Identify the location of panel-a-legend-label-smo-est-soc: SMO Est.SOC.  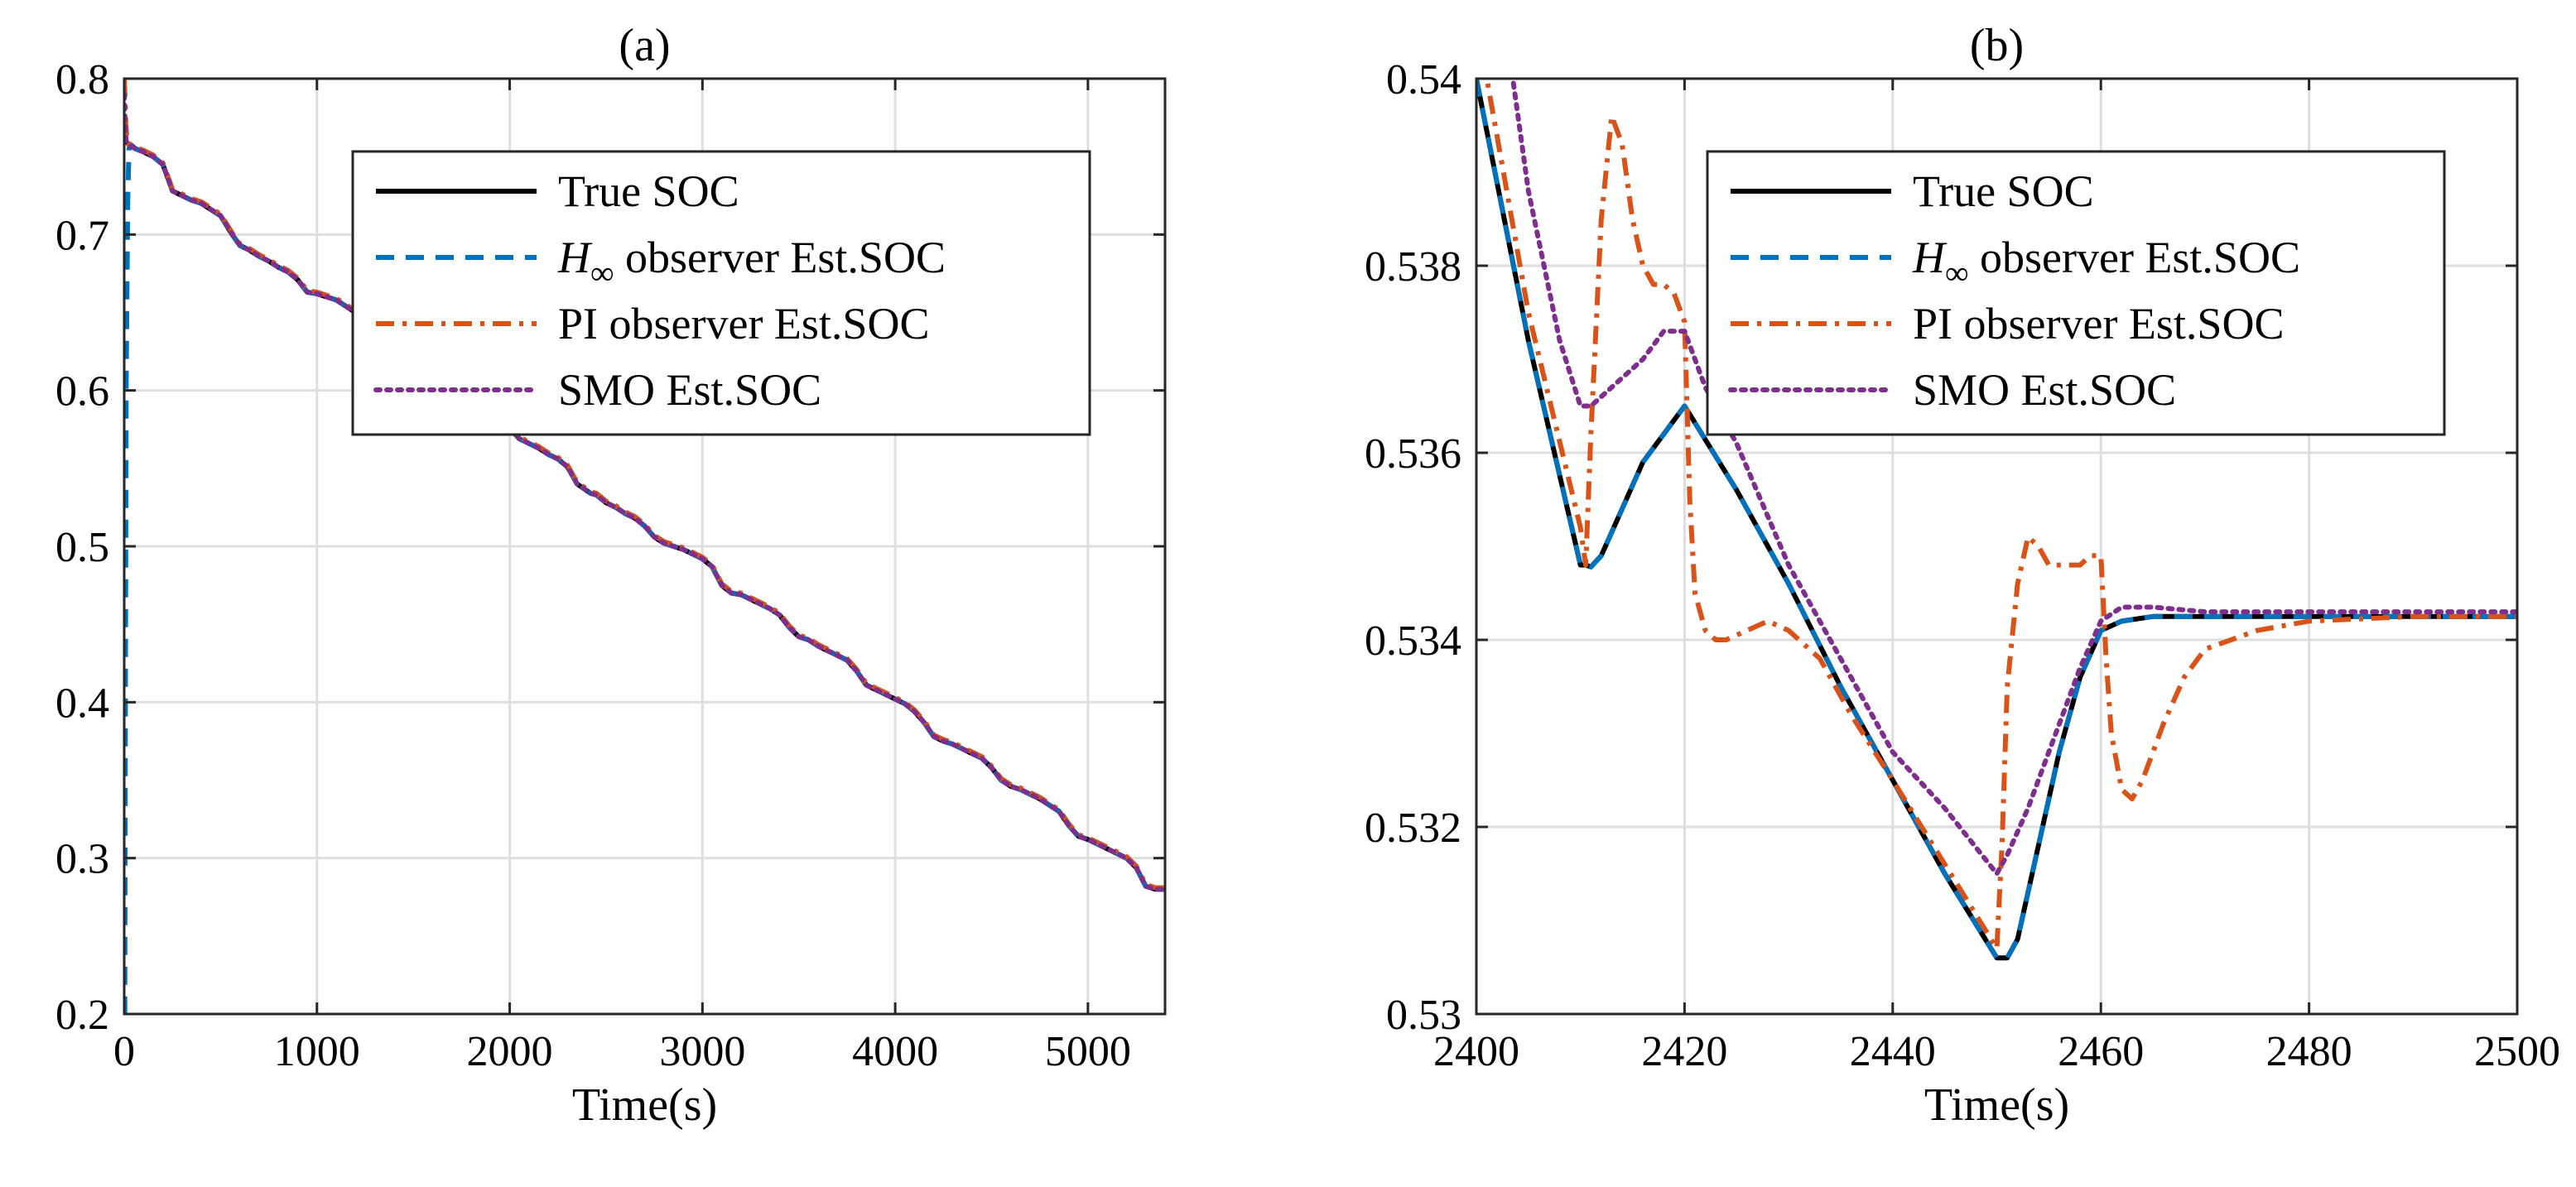
(689, 390).